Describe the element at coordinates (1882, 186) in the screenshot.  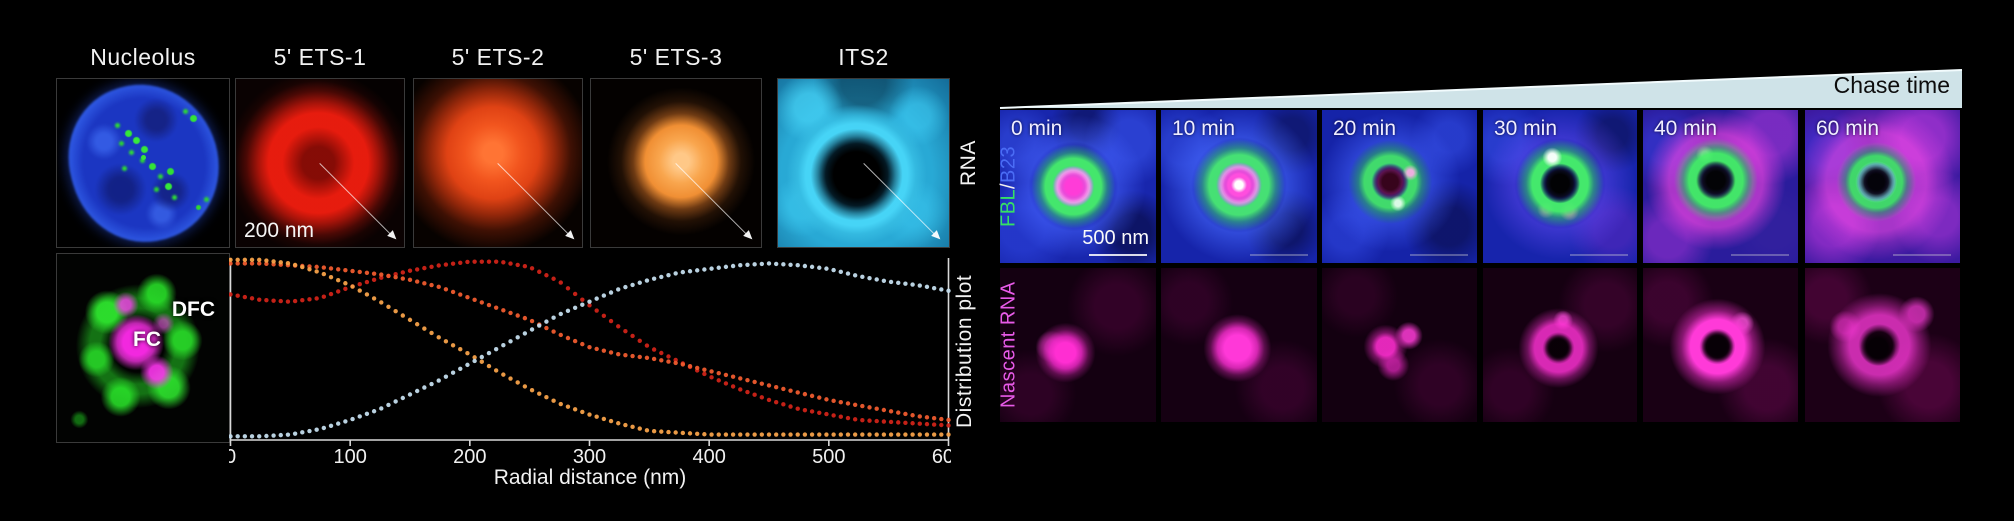
I see `fbl-b23-image-60min: 60 min` at that location.